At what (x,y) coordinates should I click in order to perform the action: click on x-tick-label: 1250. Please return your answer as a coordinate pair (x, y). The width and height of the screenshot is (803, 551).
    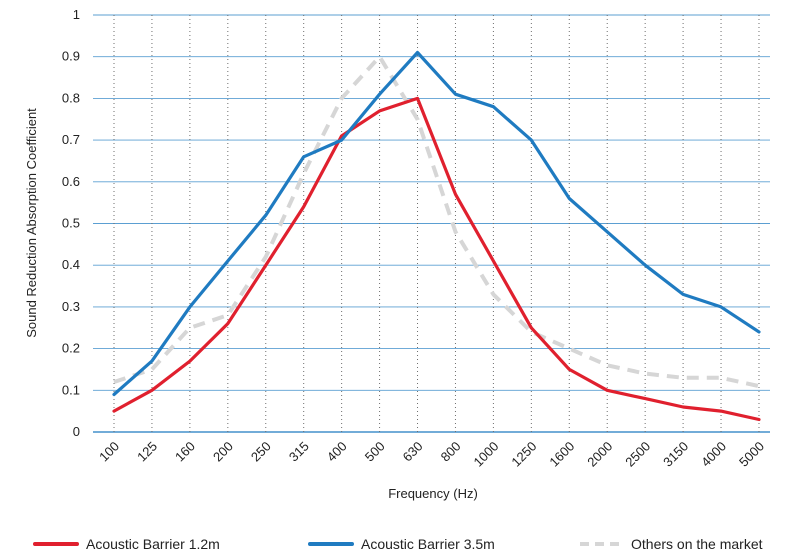
    Looking at the image, I should click on (523, 454).